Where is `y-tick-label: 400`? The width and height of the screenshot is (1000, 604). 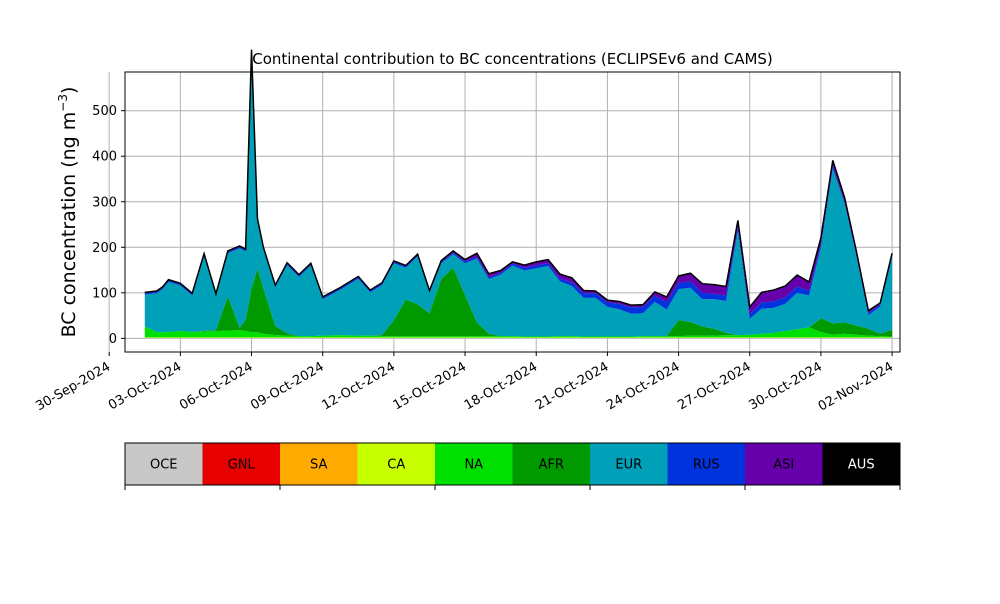
y-tick-label: 400 is located at coordinates (104, 157).